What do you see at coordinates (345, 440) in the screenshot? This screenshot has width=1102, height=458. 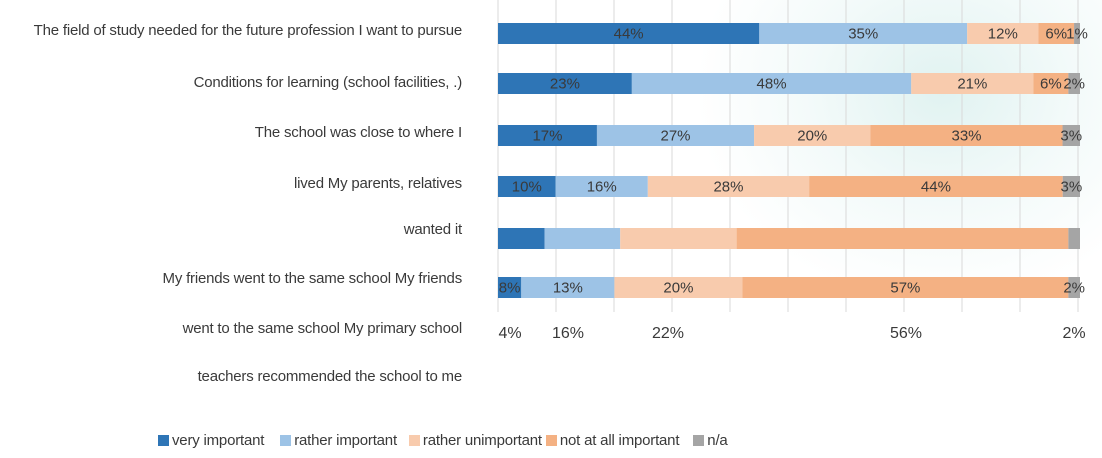 I see `legend-label: rather important` at bounding box center [345, 440].